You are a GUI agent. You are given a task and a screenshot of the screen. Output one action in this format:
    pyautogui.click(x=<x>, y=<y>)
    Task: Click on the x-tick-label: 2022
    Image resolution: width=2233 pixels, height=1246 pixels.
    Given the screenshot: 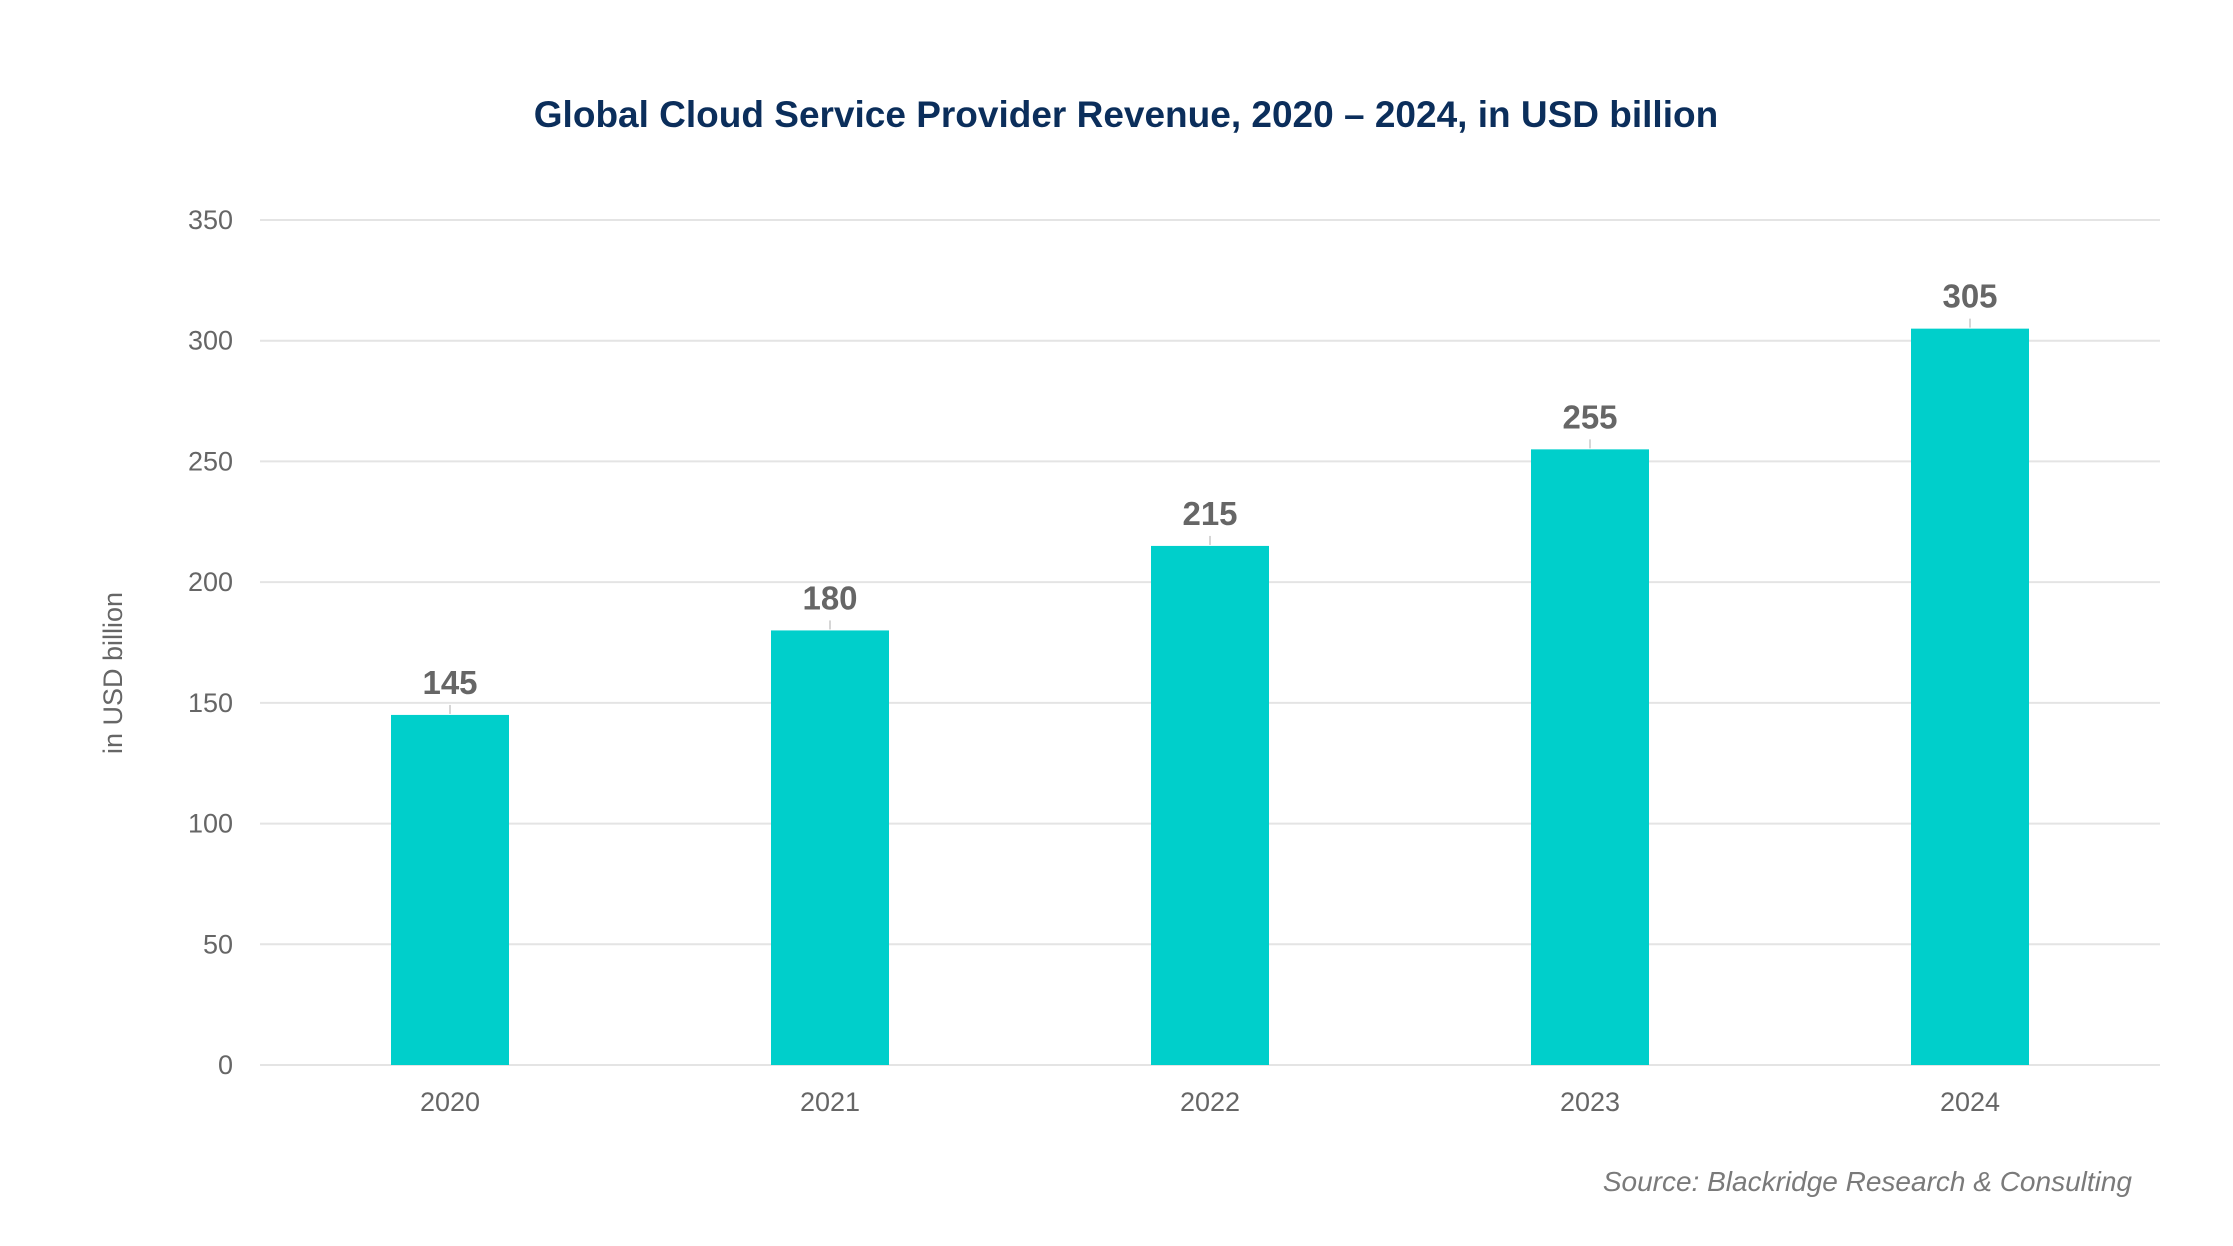 What is the action you would take?
    pyautogui.click(x=1210, y=1102)
    